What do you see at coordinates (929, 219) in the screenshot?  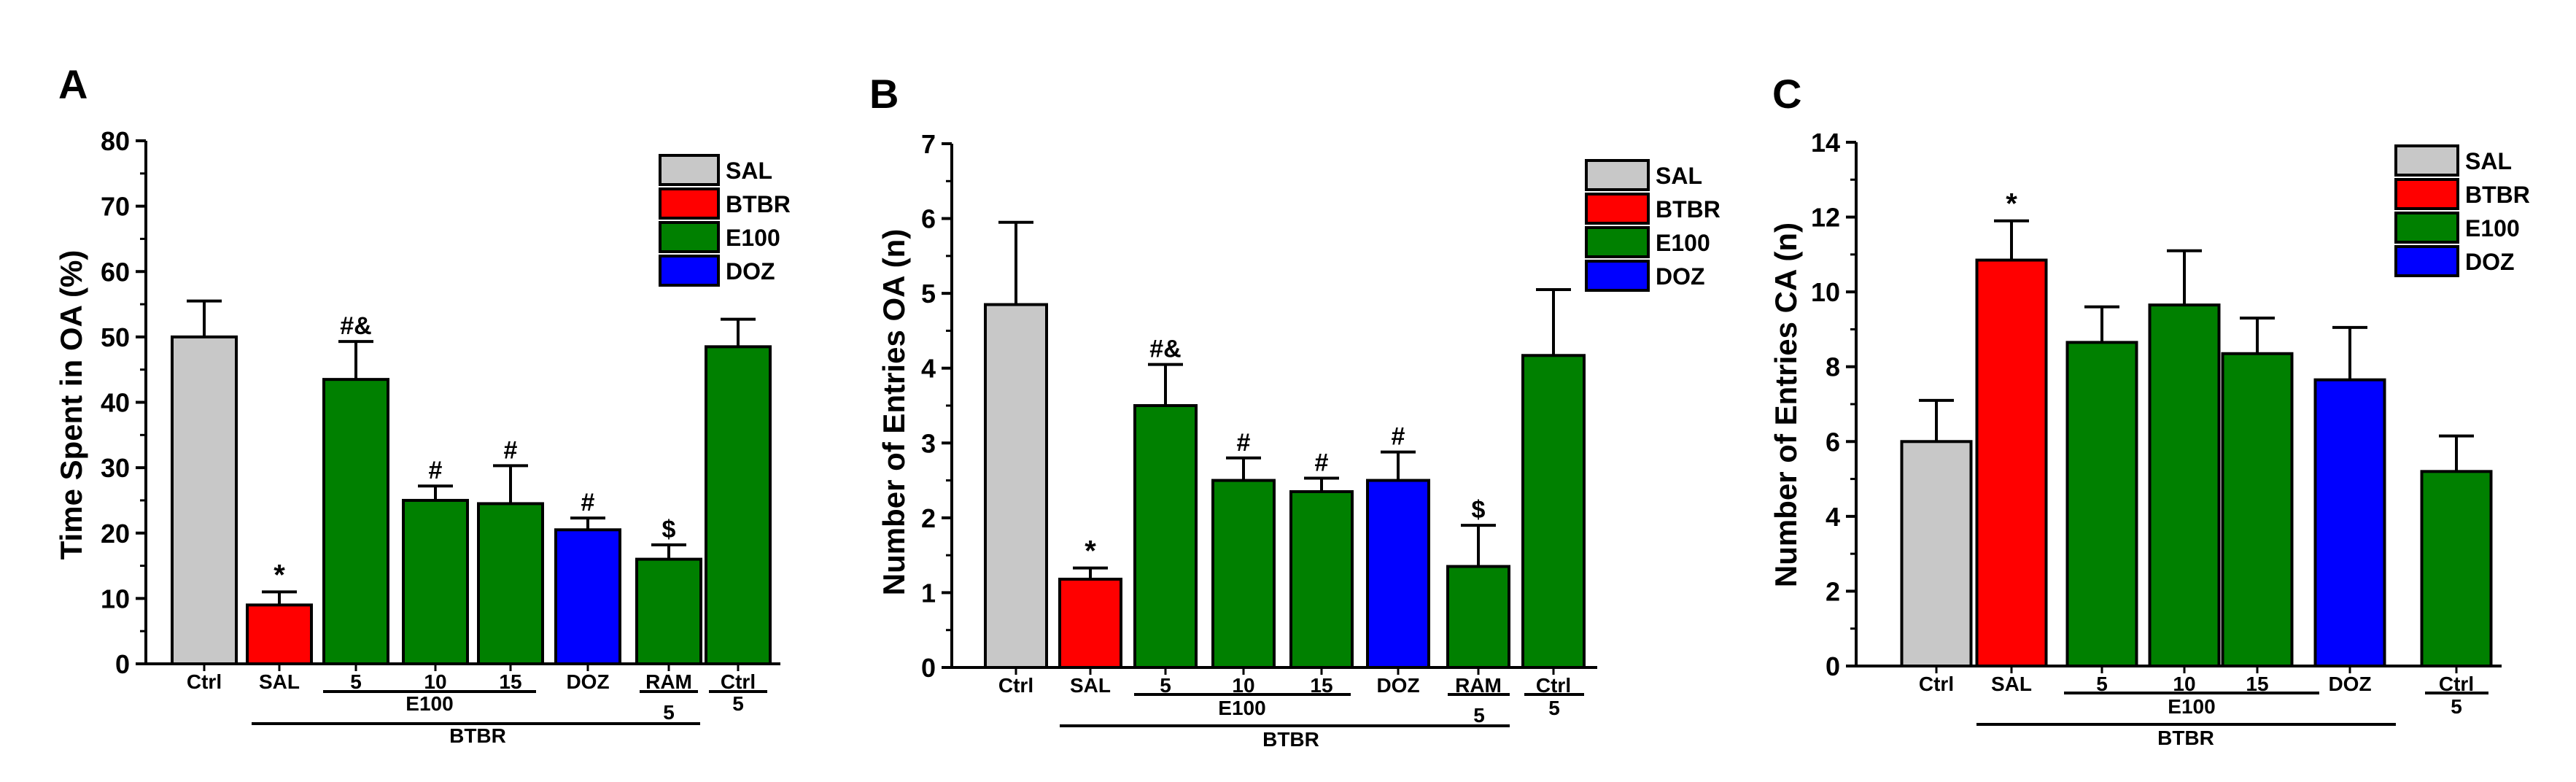 I see `y-tick-label: 6` at bounding box center [929, 219].